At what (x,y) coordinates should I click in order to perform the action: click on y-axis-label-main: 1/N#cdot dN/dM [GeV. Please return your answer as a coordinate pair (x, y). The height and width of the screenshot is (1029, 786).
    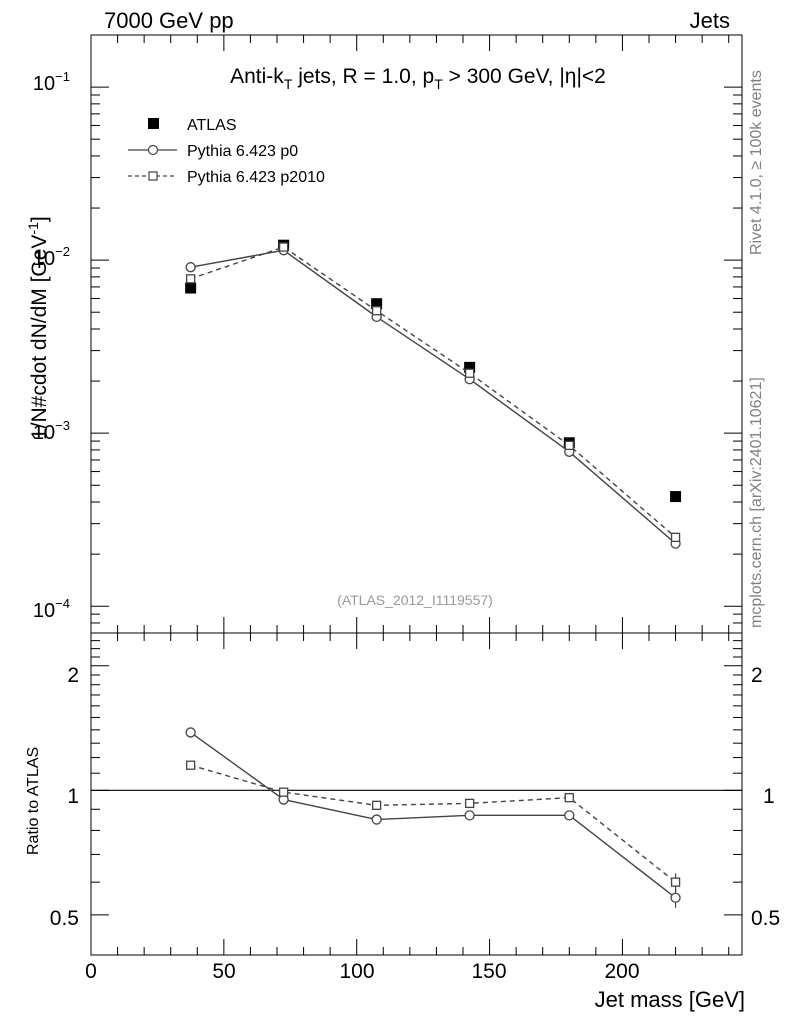
    Looking at the image, I should click on (39, 337).